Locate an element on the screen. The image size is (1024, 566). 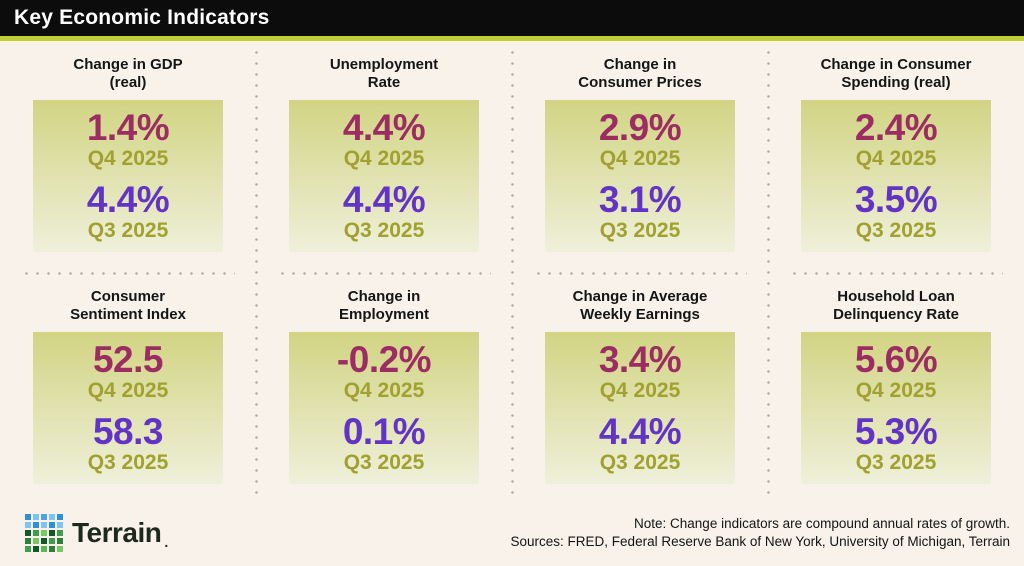
value-box: 2.9% Q4 2025 3.1% Q3 2025 is located at coordinates (640, 176).